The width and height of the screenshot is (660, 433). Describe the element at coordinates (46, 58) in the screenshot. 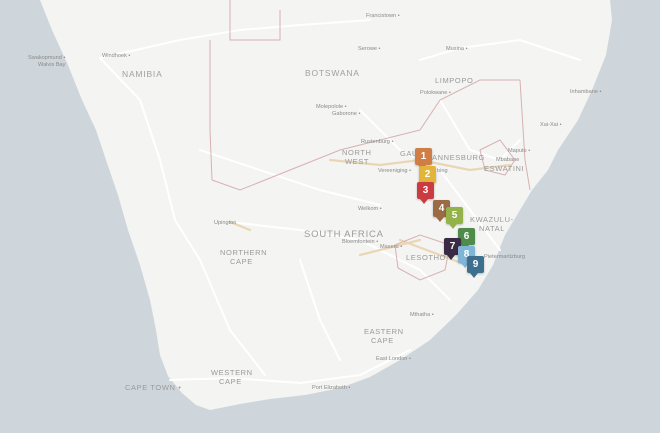

I see `city-swakopmund: Swakopmund` at that location.